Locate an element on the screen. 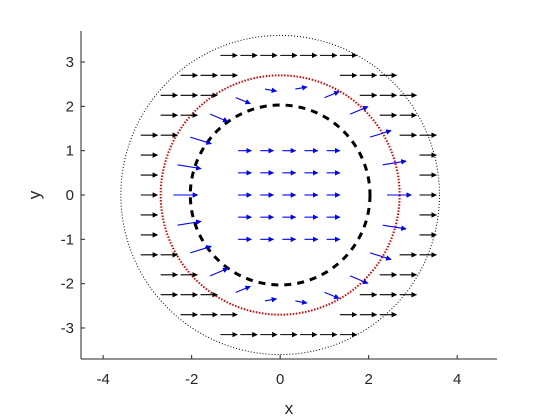 This screenshot has width=560, height=420. y-tick-label: -2 is located at coordinates (67, 284).